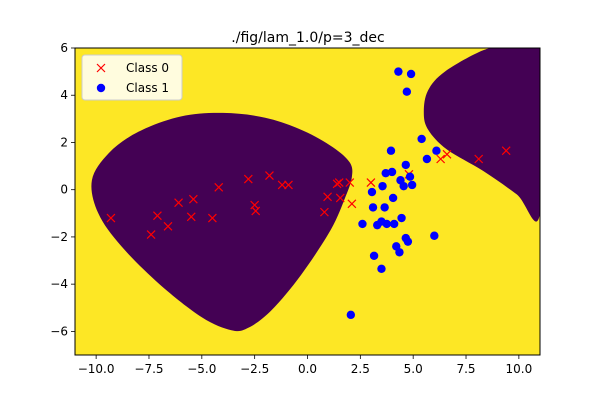  I want to click on x-tick-label: −7.5, so click(148, 369).